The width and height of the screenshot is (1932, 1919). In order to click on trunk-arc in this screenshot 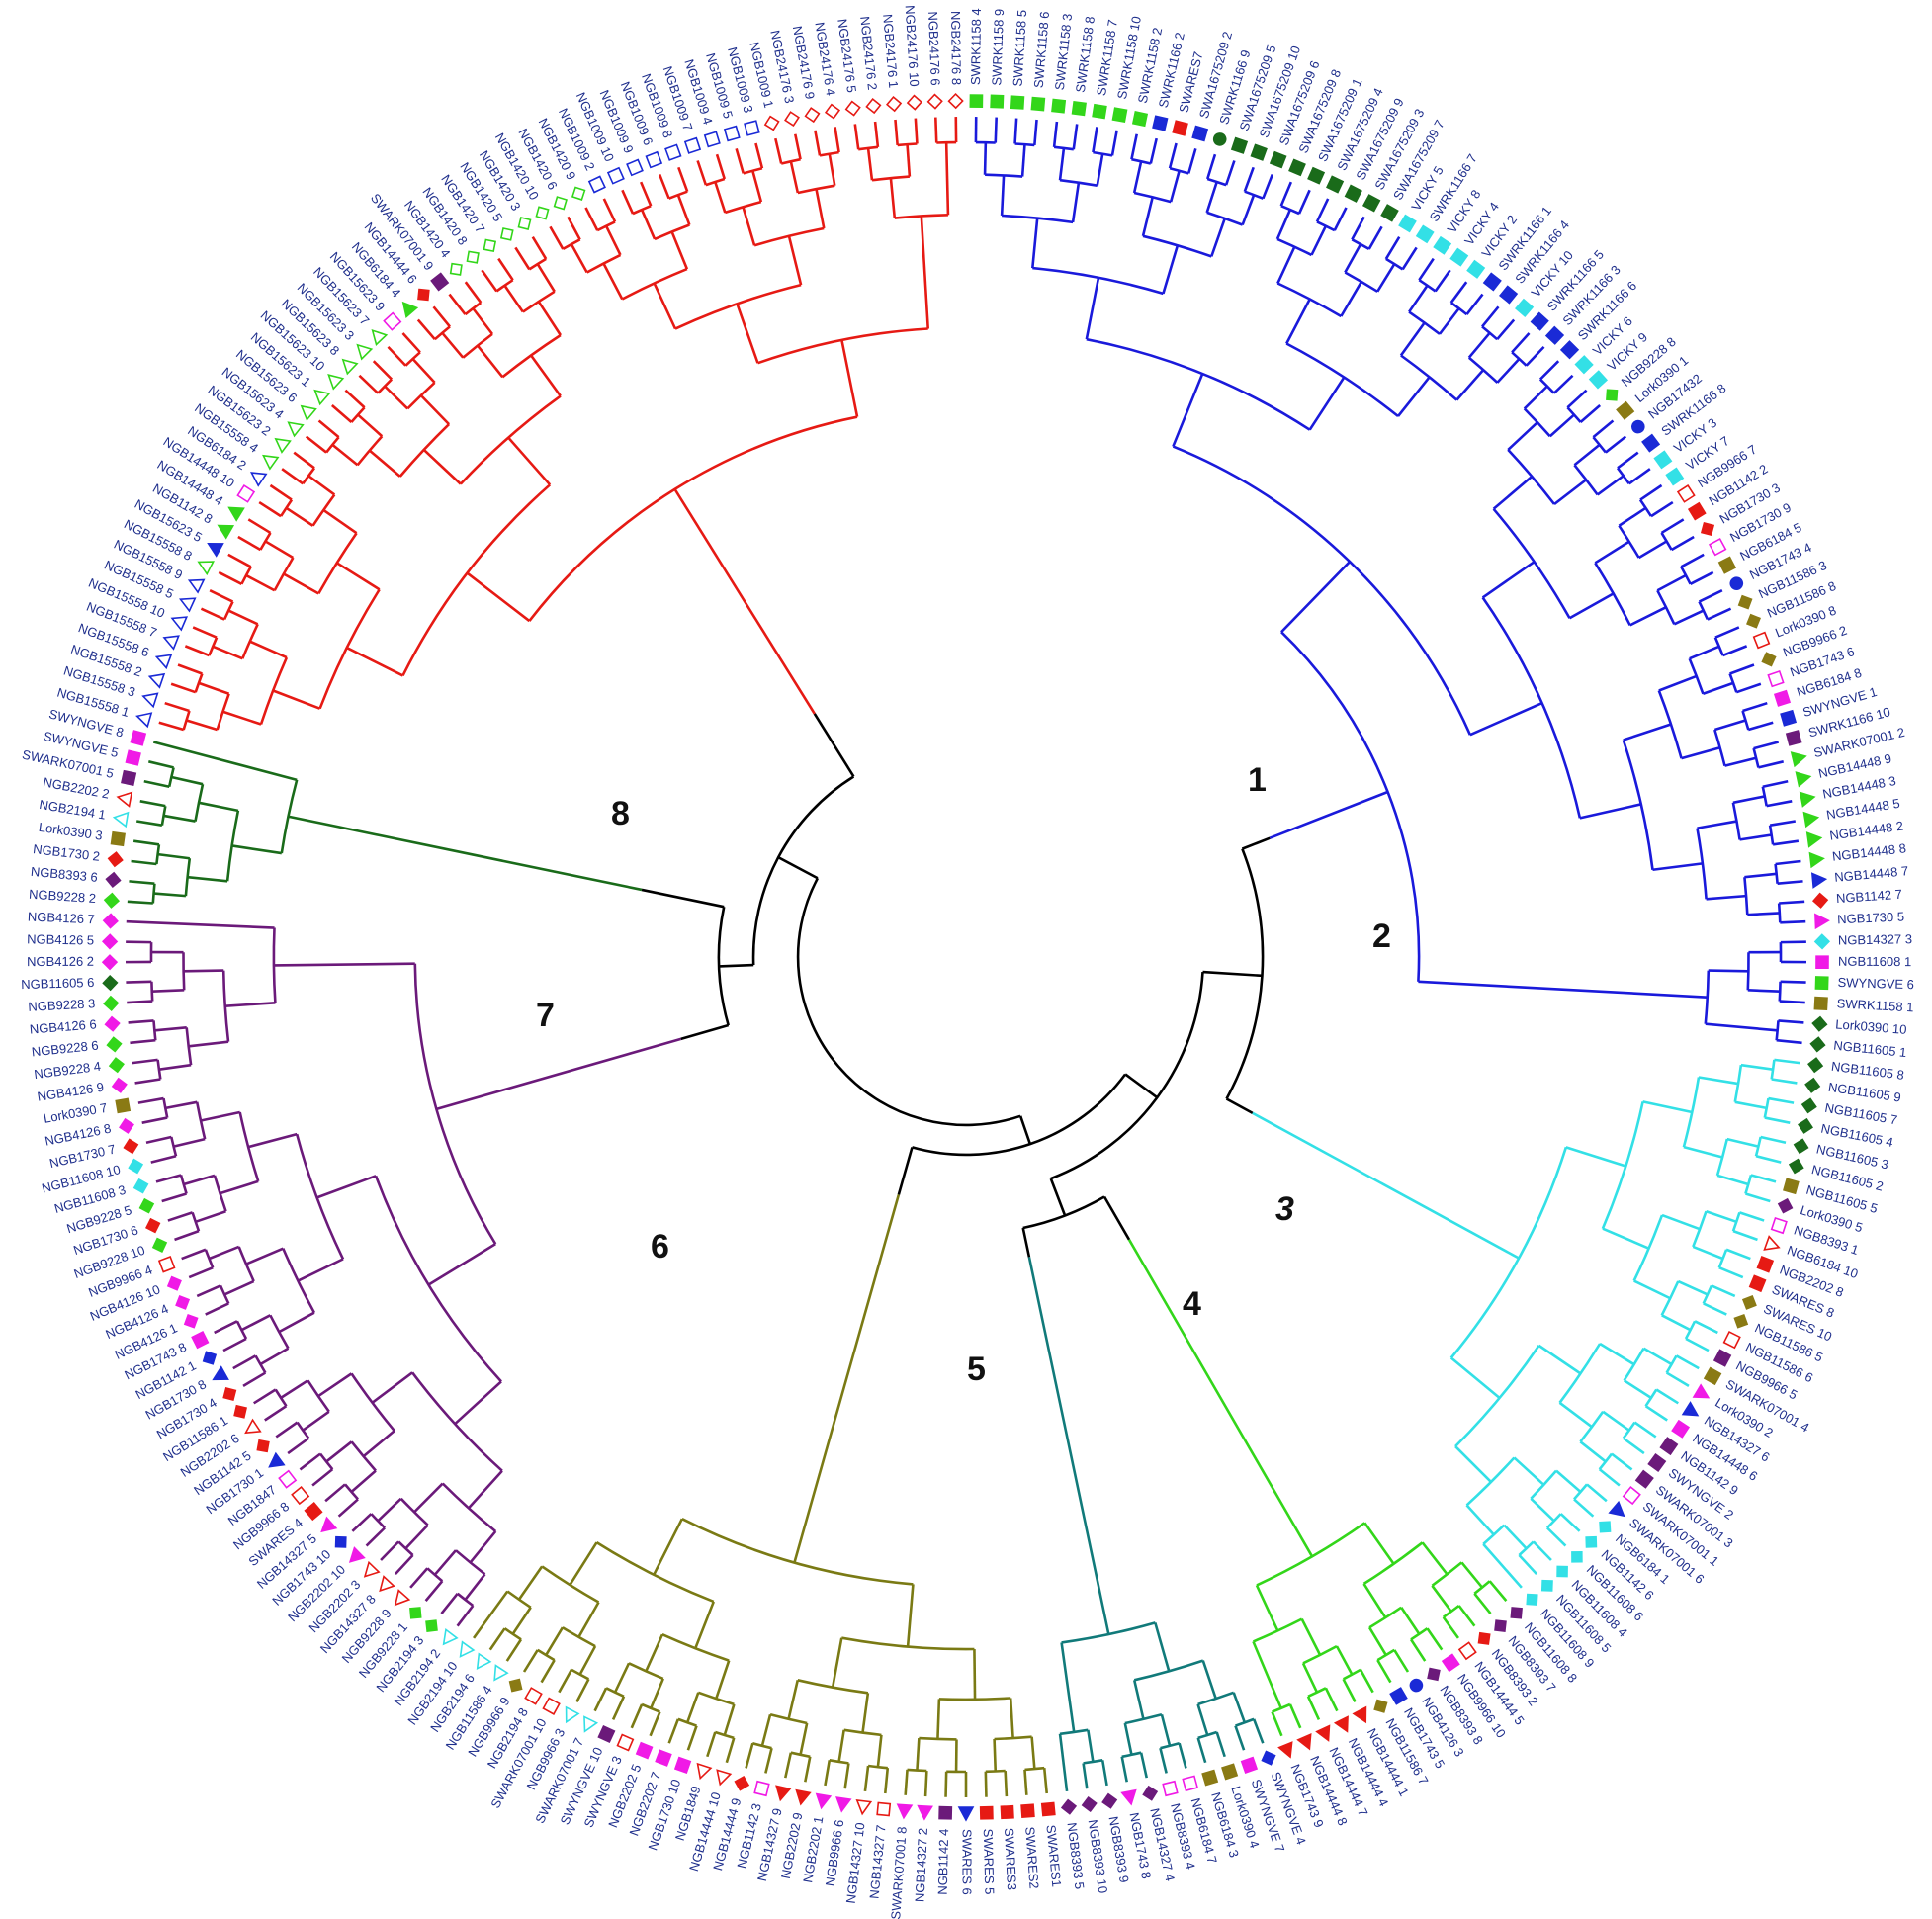, I will do `click(723, 966)`.